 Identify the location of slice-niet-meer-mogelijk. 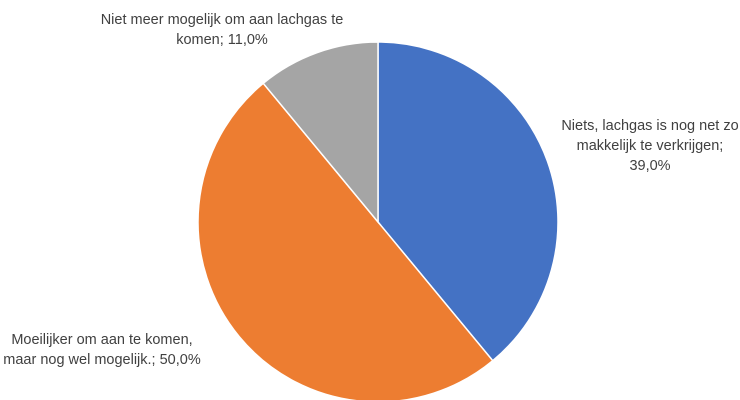
(320, 133).